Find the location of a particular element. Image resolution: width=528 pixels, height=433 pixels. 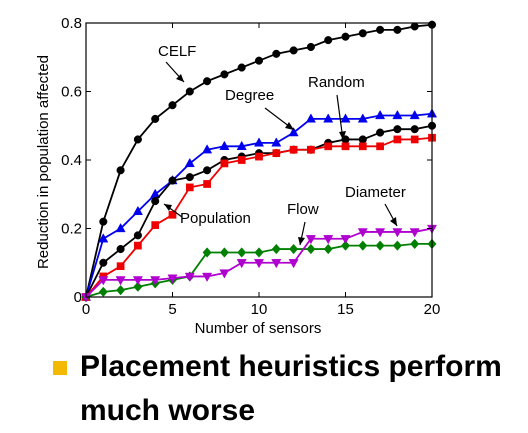

annotation-celf-label: CELF is located at coordinates (177, 51).